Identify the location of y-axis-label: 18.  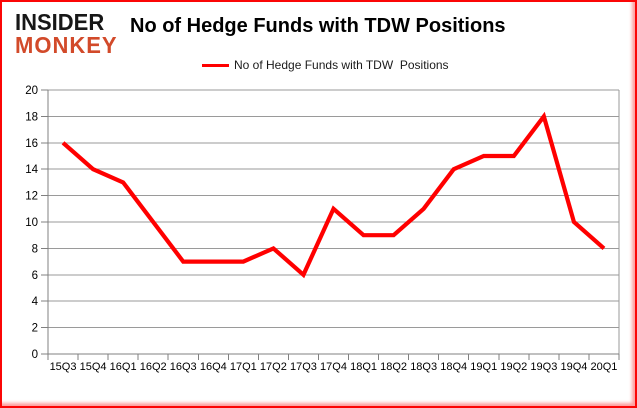
(31, 117).